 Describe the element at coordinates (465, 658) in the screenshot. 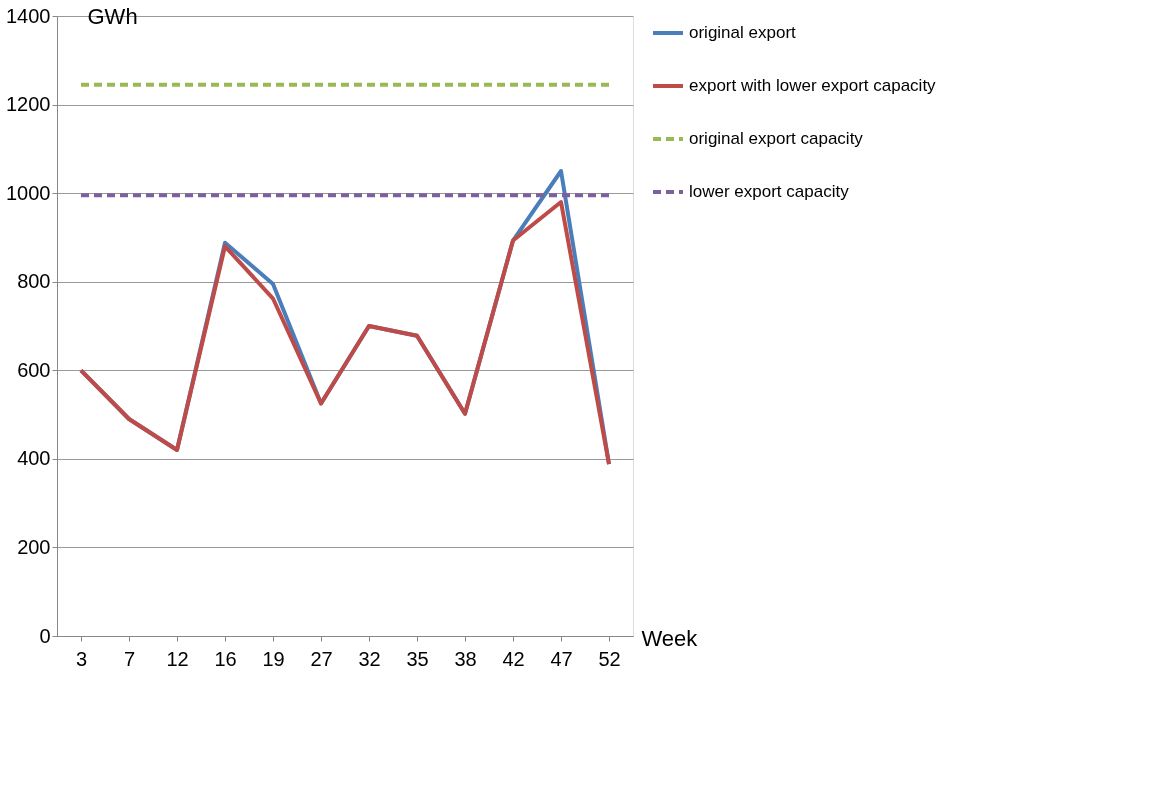

I see `x-tick-label: 38` at that location.